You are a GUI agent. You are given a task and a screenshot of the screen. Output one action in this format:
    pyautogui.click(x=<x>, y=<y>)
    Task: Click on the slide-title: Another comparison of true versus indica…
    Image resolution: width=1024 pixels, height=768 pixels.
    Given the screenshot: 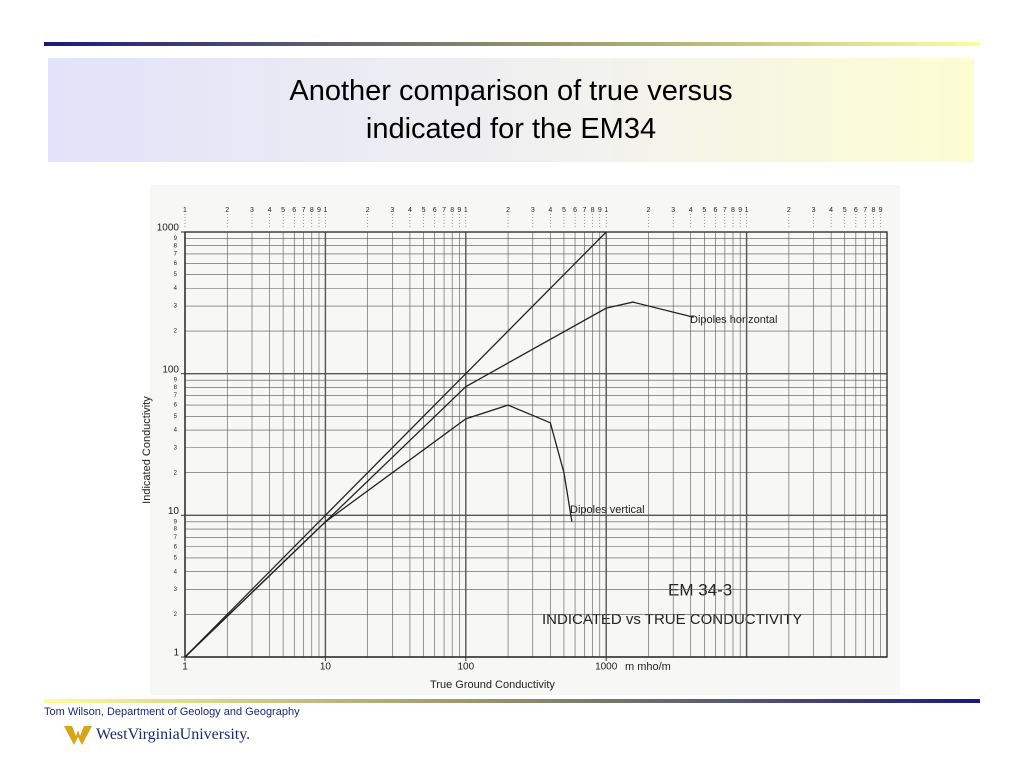 What is the action you would take?
    pyautogui.click(x=511, y=110)
    